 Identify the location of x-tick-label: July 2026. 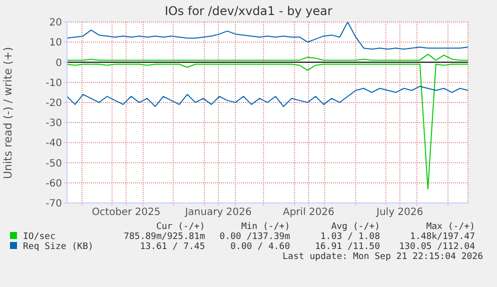
(400, 212).